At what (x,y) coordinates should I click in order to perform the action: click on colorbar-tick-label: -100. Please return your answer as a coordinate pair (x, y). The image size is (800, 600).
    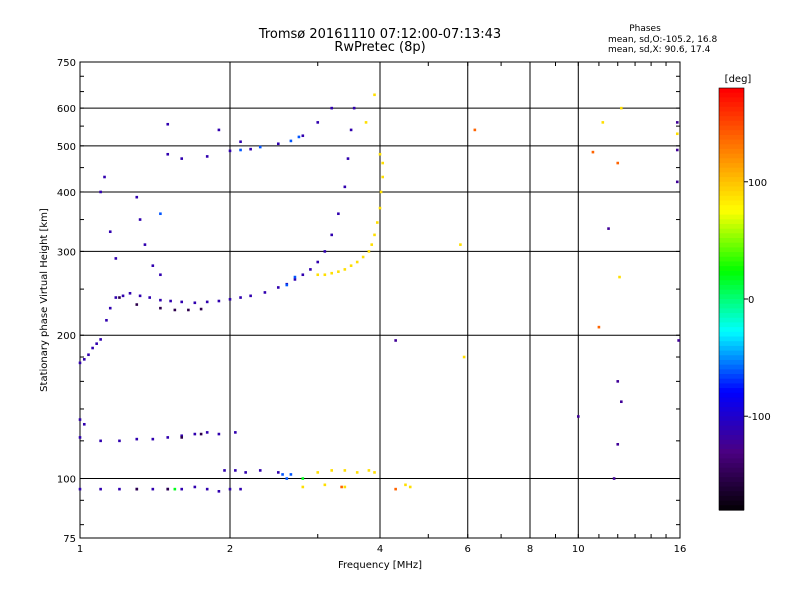
    Looking at the image, I should click on (759, 417).